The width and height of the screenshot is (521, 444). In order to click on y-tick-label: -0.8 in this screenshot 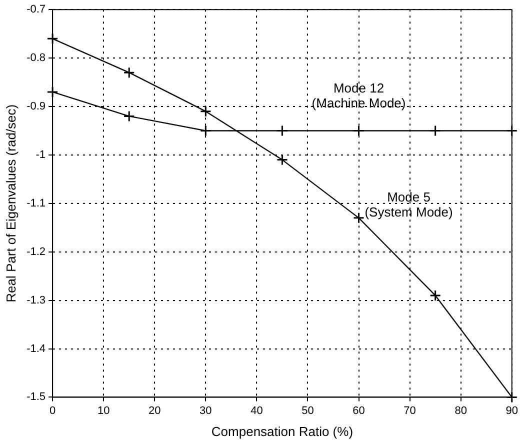, I will do `click(36, 58)`.